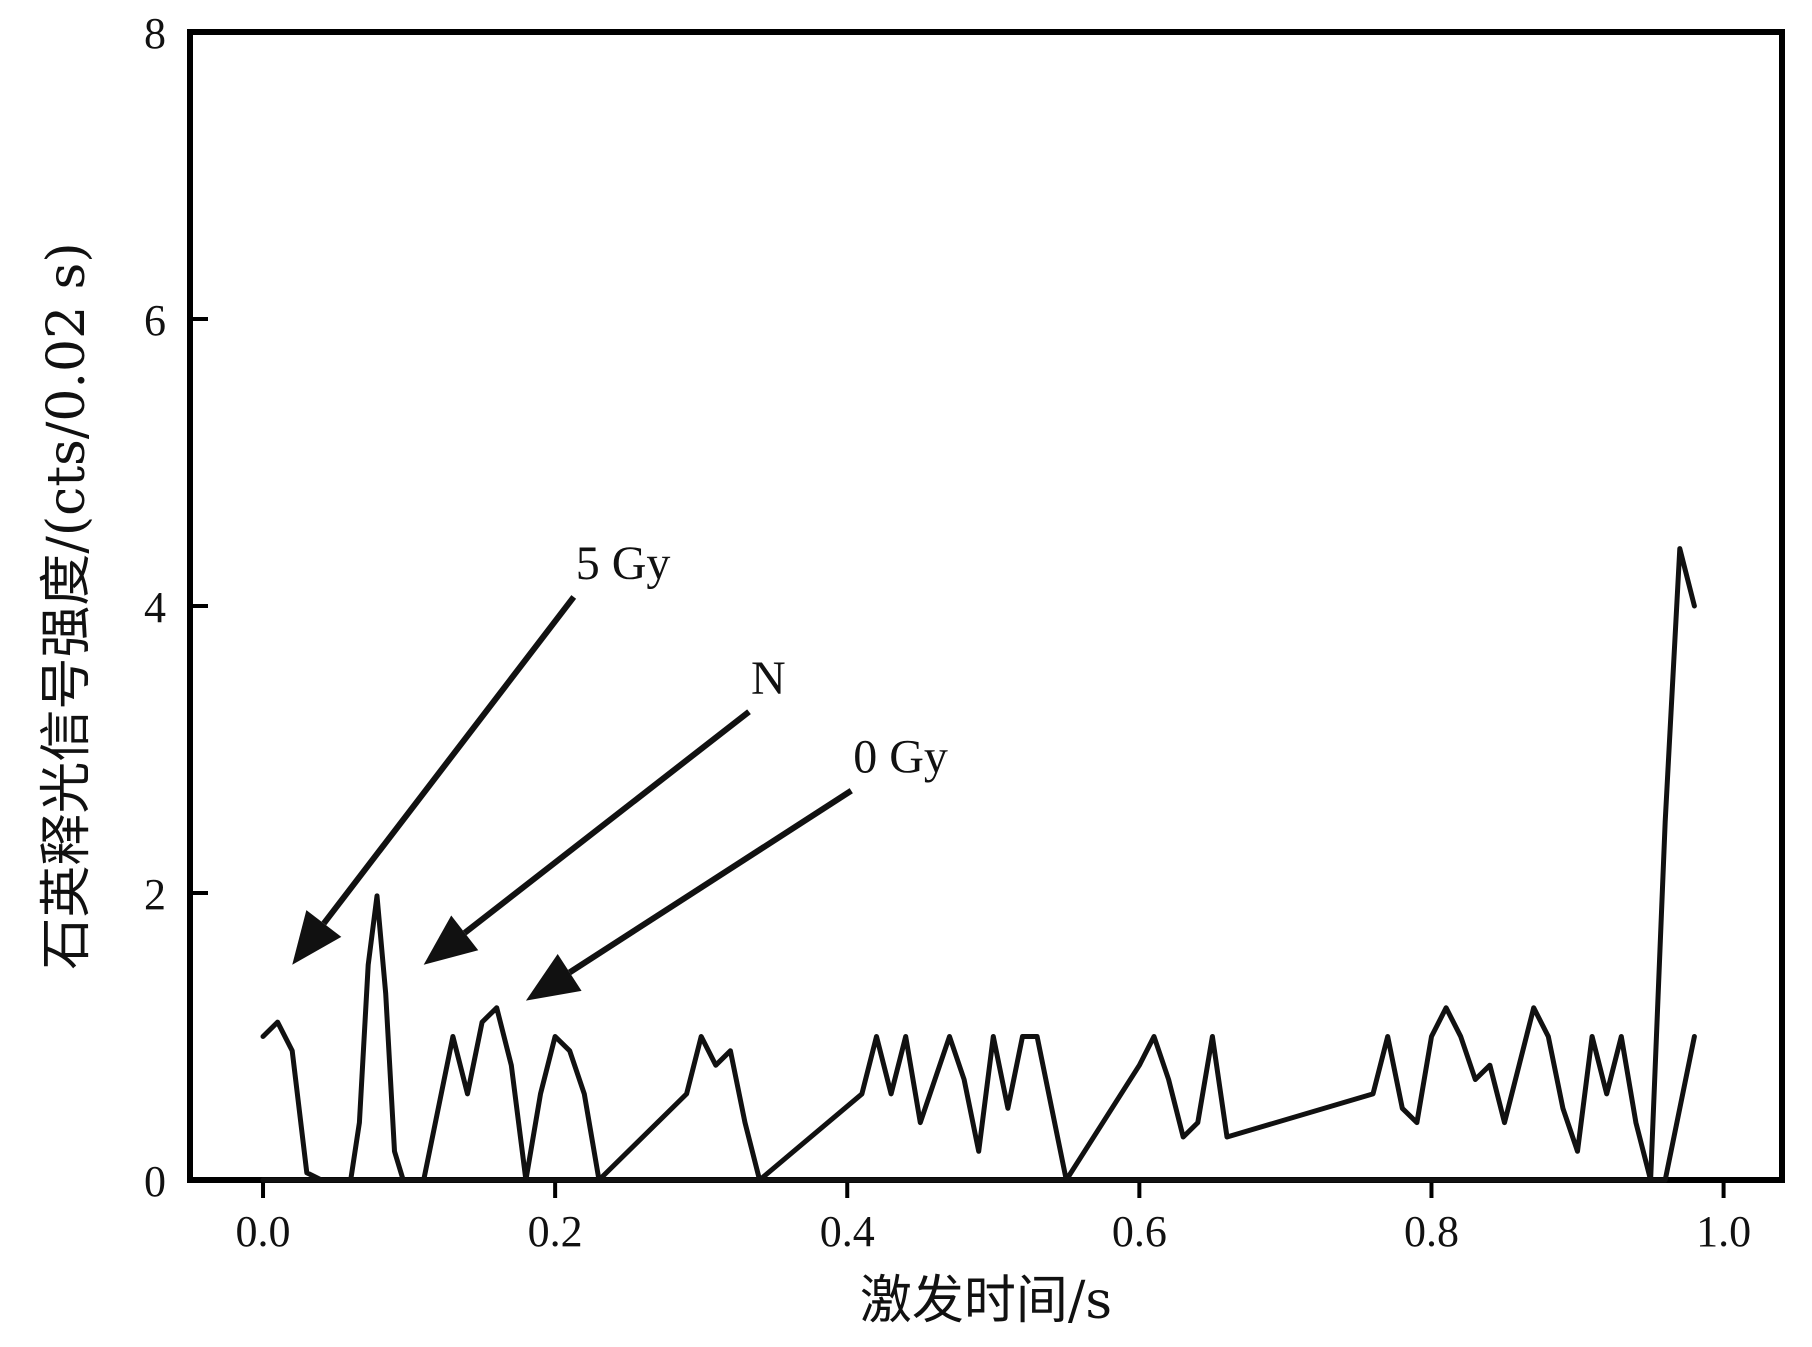 The image size is (1812, 1347). Describe the element at coordinates (155, 1181) in the screenshot. I see `y-tick-label: 0` at that location.